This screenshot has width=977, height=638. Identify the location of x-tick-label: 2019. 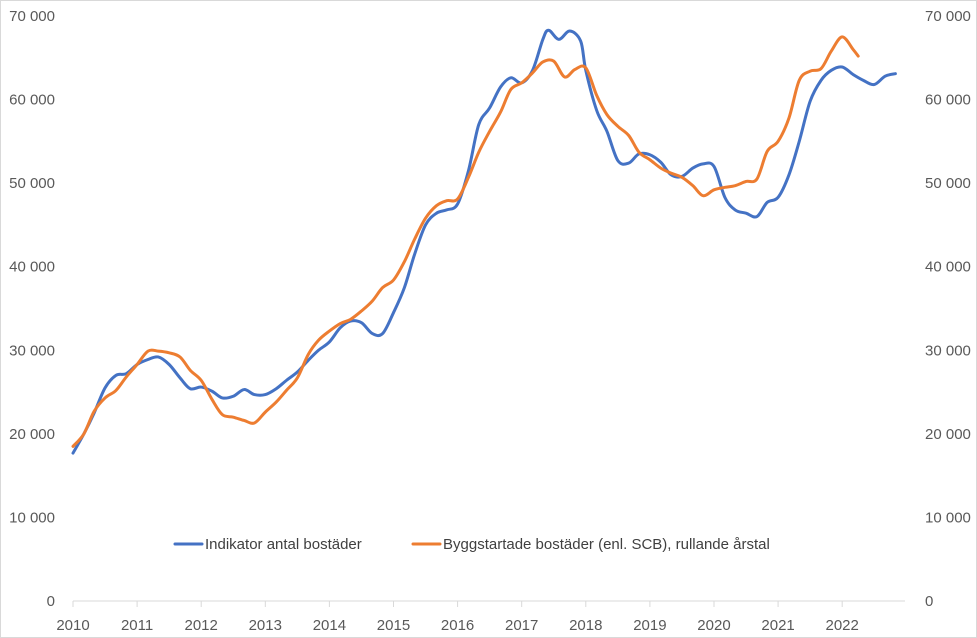
(649, 625).